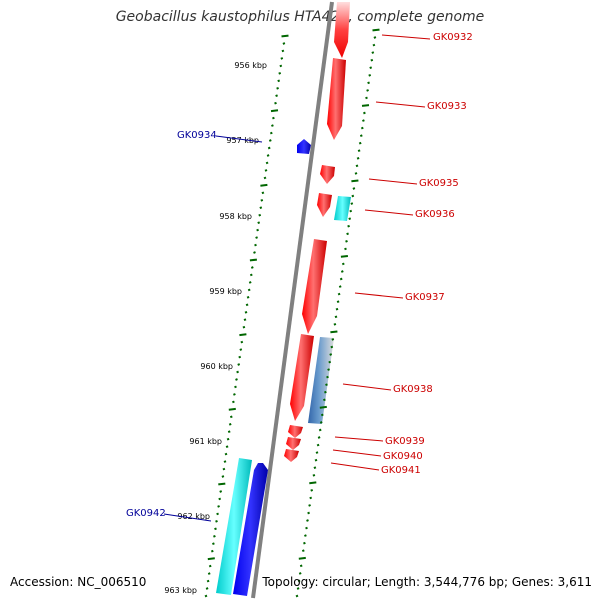 The image size is (600, 600). What do you see at coordinates (302, 377) in the screenshot?
I see `gene-arrow-gk0938` at bounding box center [302, 377].